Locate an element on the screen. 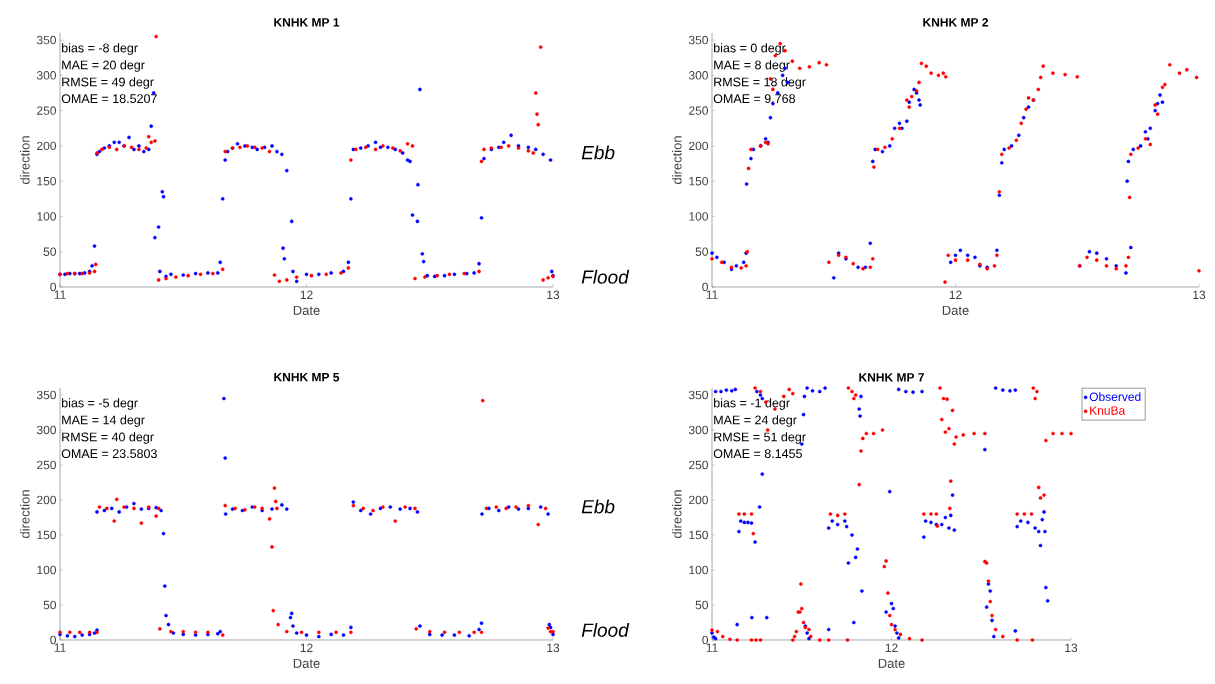 The width and height of the screenshot is (1215, 684). annotation: RMSE = 18 degr is located at coordinates (760, 83).